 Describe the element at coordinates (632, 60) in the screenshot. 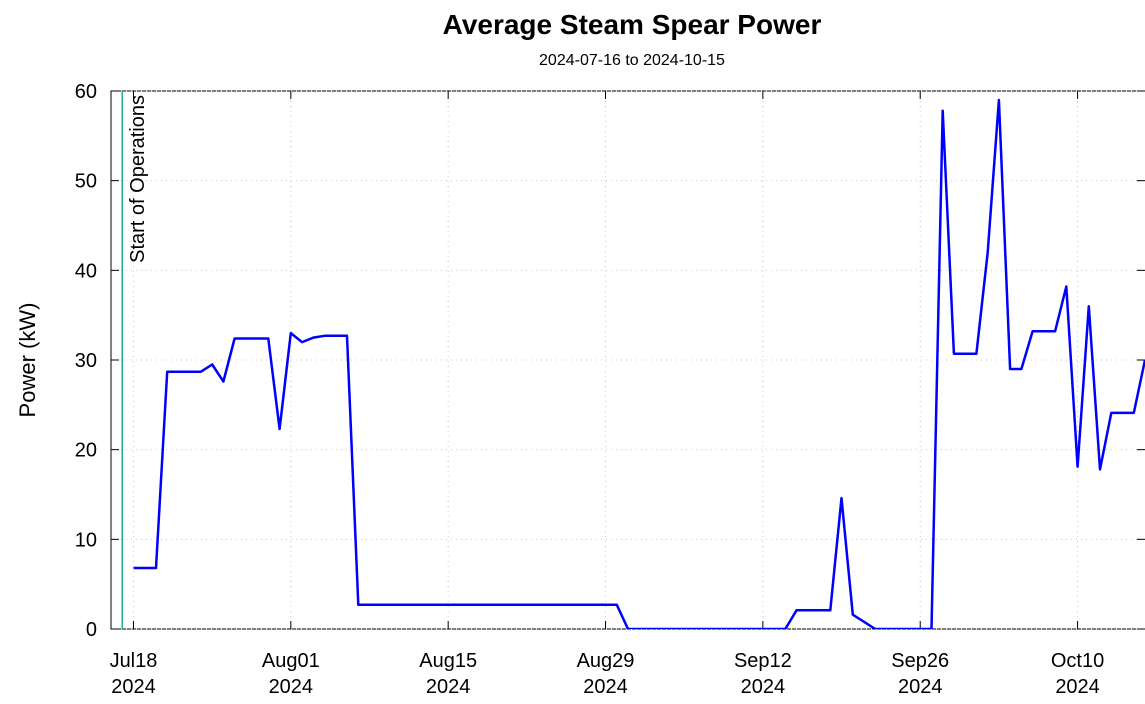

I see `chart-subtitle: 2024-07-16 to 2024-10-15` at that location.